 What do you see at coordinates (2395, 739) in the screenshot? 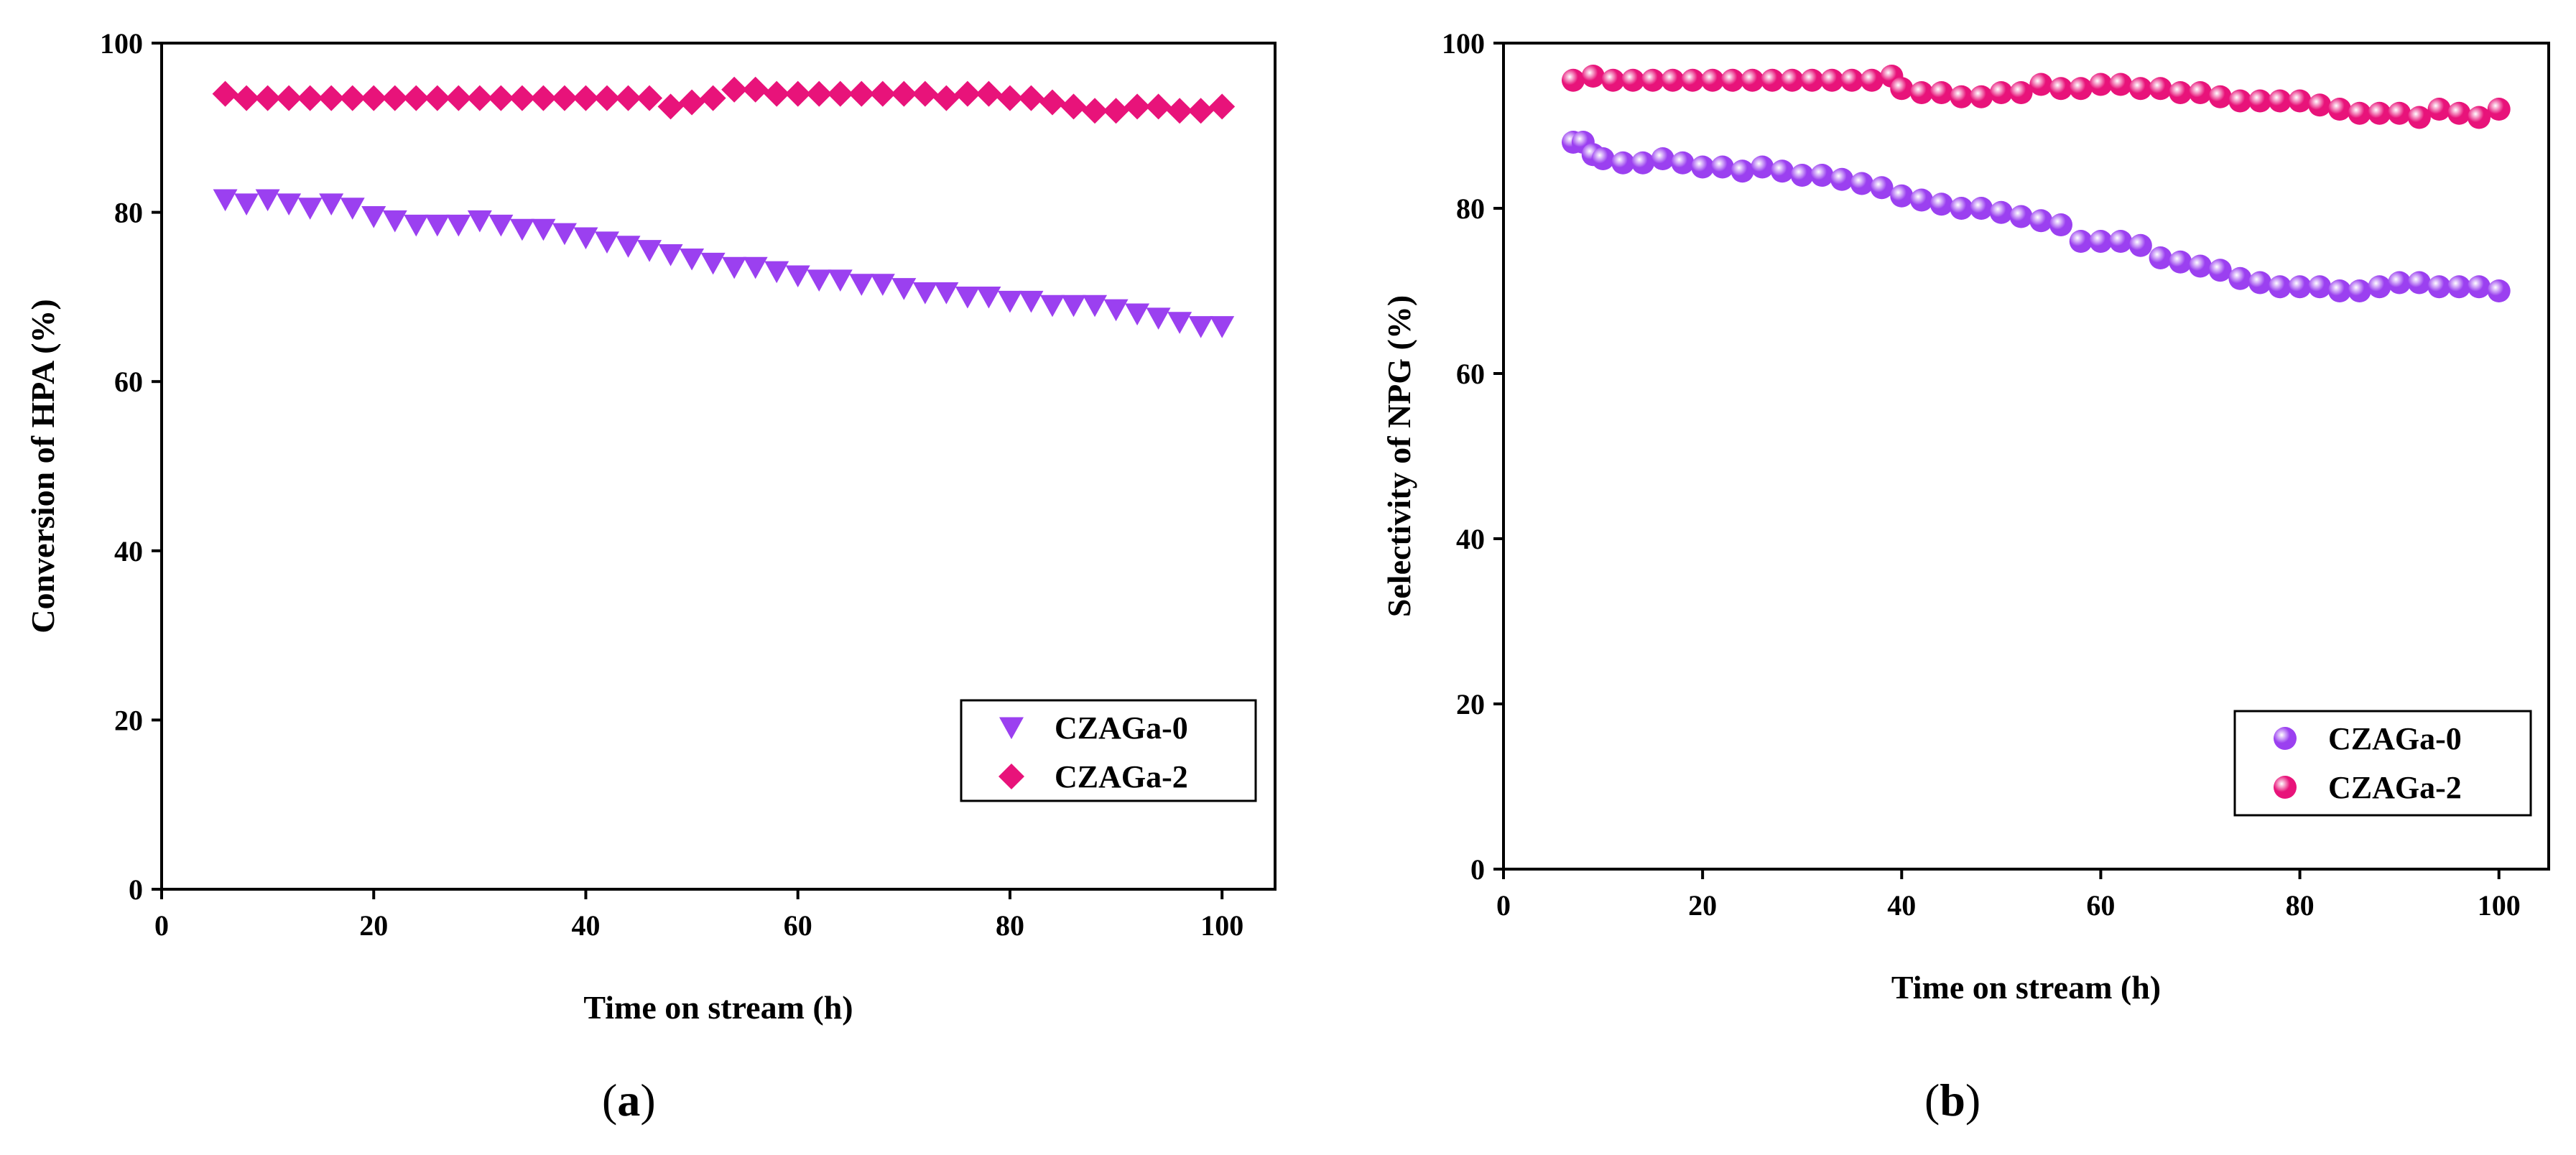
I see `legend-label: CZAGa-0` at bounding box center [2395, 739].